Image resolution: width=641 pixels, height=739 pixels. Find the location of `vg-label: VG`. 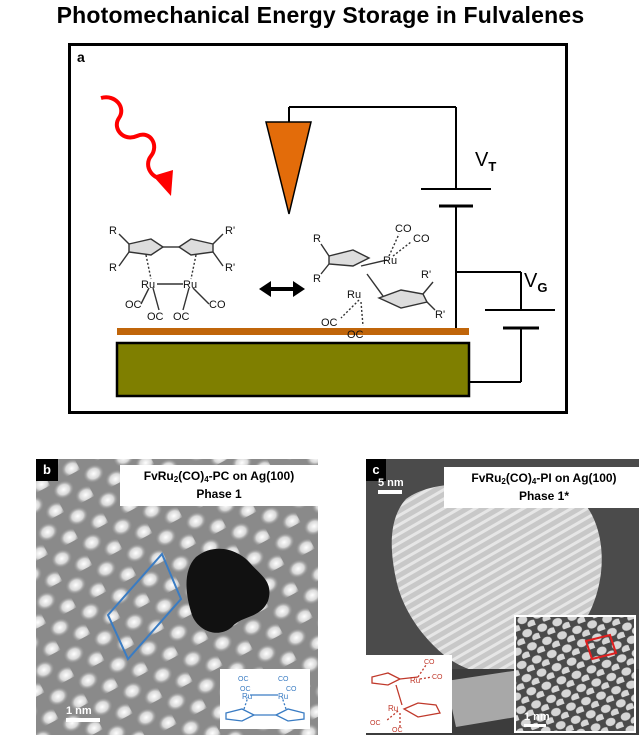

vg-label: VG is located at coordinates (535, 282).